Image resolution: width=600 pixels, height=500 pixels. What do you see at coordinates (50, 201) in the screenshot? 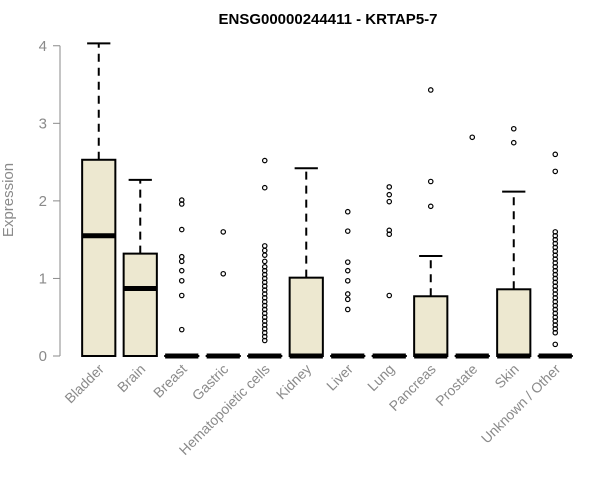
I see `y-axis: 0 1 2 3 4` at bounding box center [50, 201].